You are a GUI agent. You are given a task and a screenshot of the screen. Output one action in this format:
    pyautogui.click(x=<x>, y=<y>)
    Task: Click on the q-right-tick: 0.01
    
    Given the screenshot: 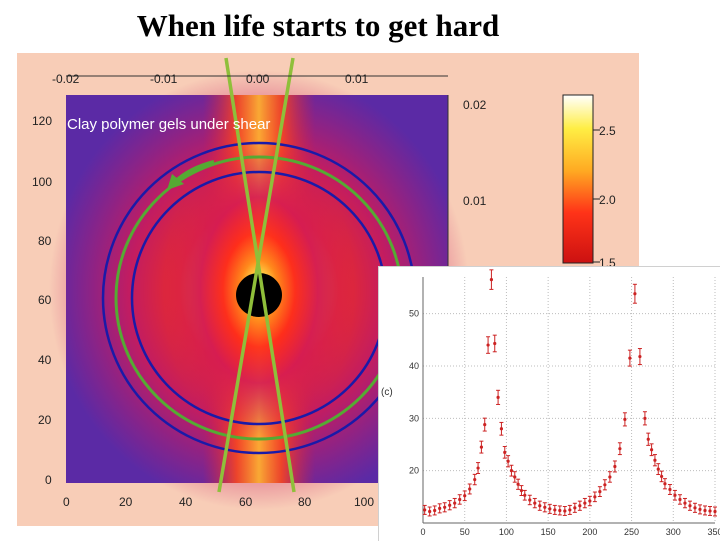 What is the action you would take?
    pyautogui.click(x=475, y=201)
    